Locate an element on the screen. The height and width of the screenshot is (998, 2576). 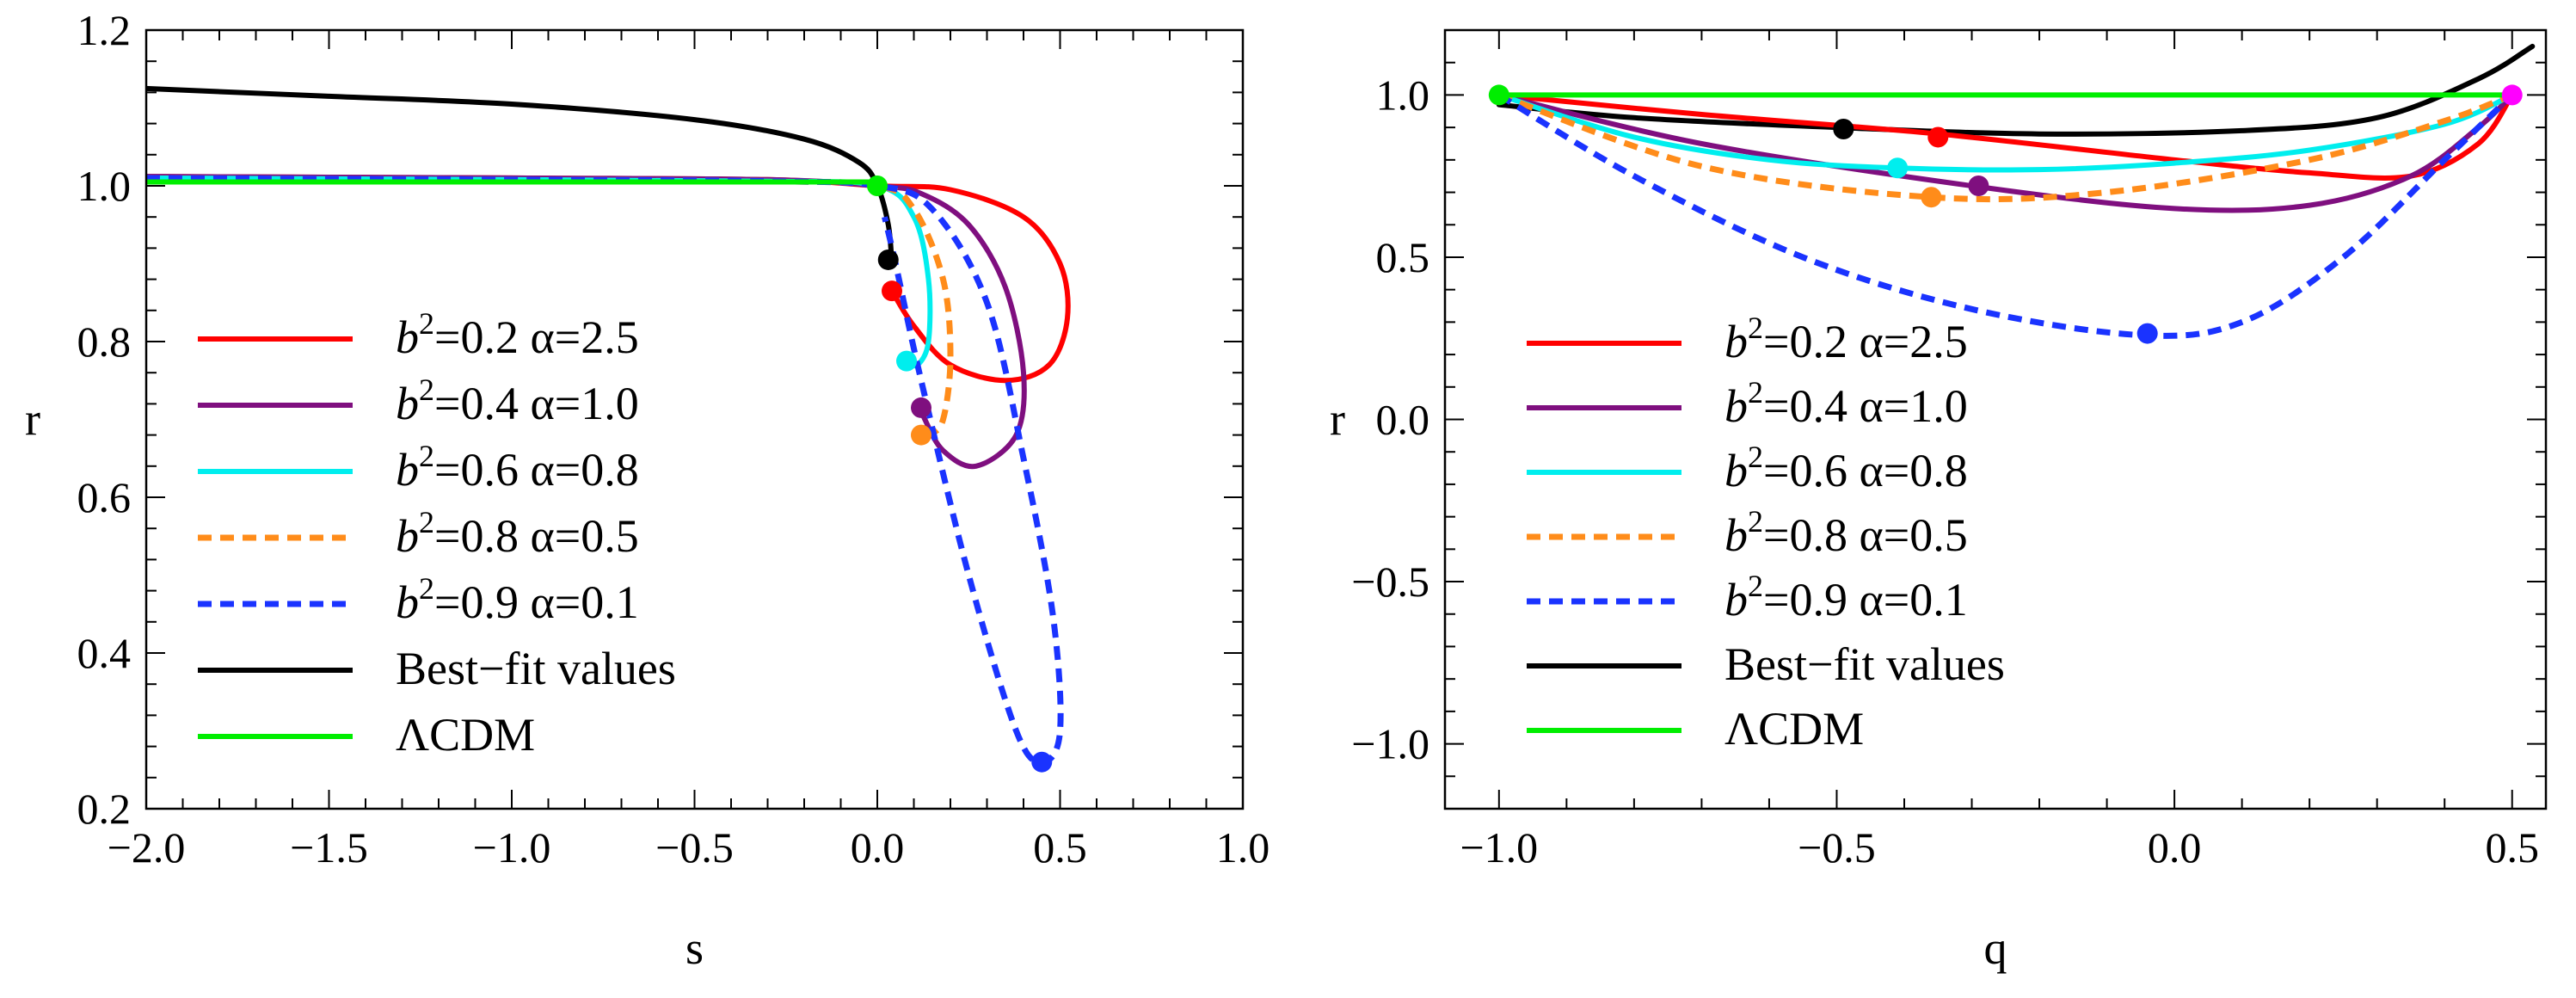
y-tick-label: −0.5 is located at coordinates (1390, 582).